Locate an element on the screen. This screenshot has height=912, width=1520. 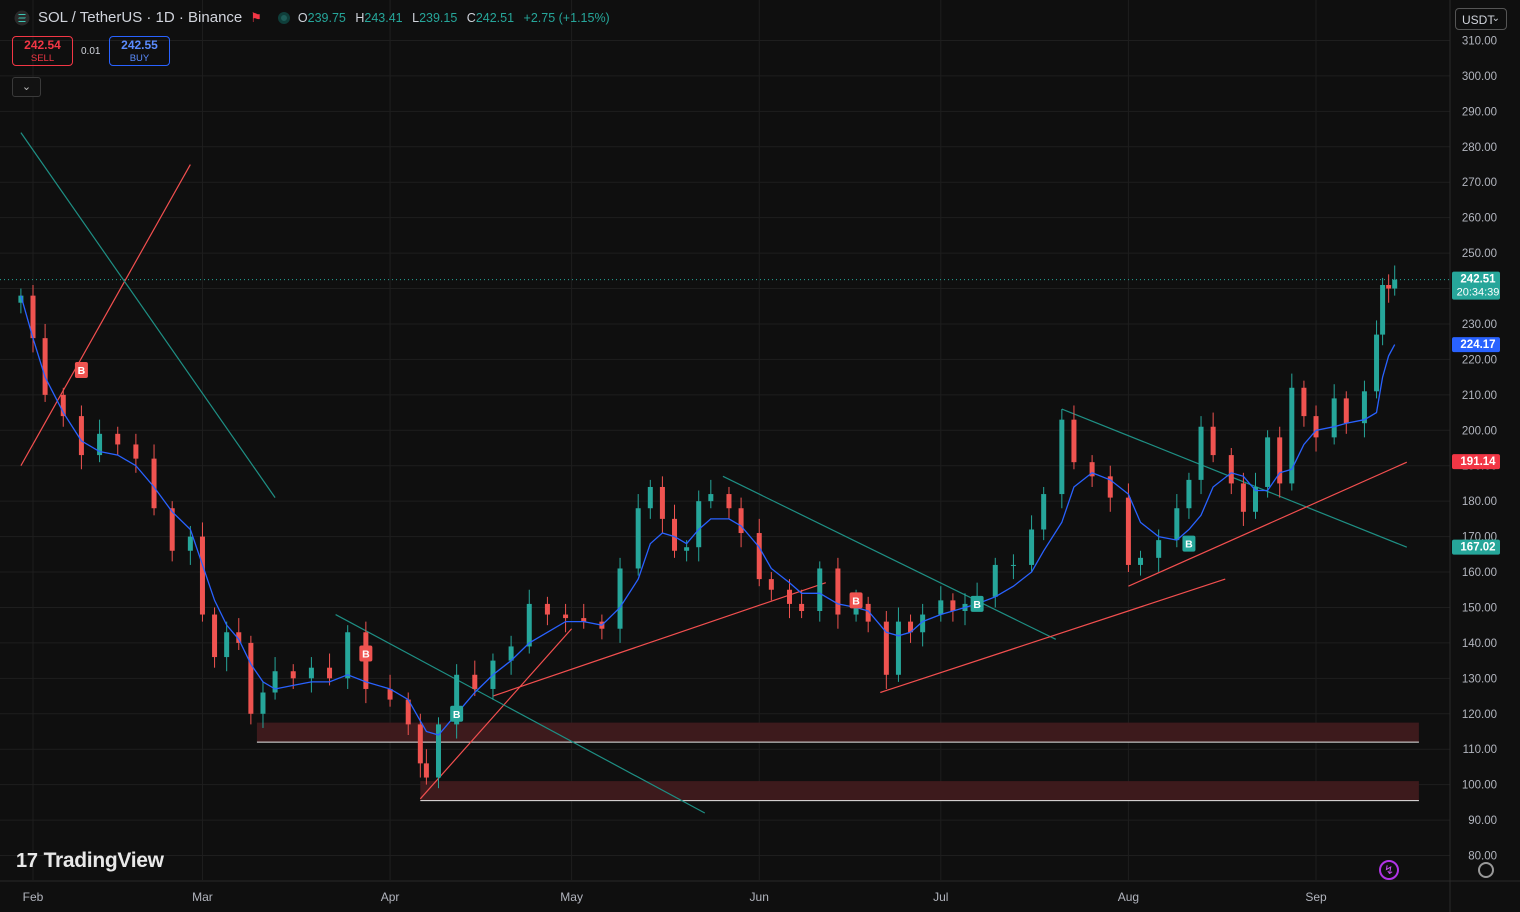
x-tick-label: Apr is located at coordinates (390, 897).